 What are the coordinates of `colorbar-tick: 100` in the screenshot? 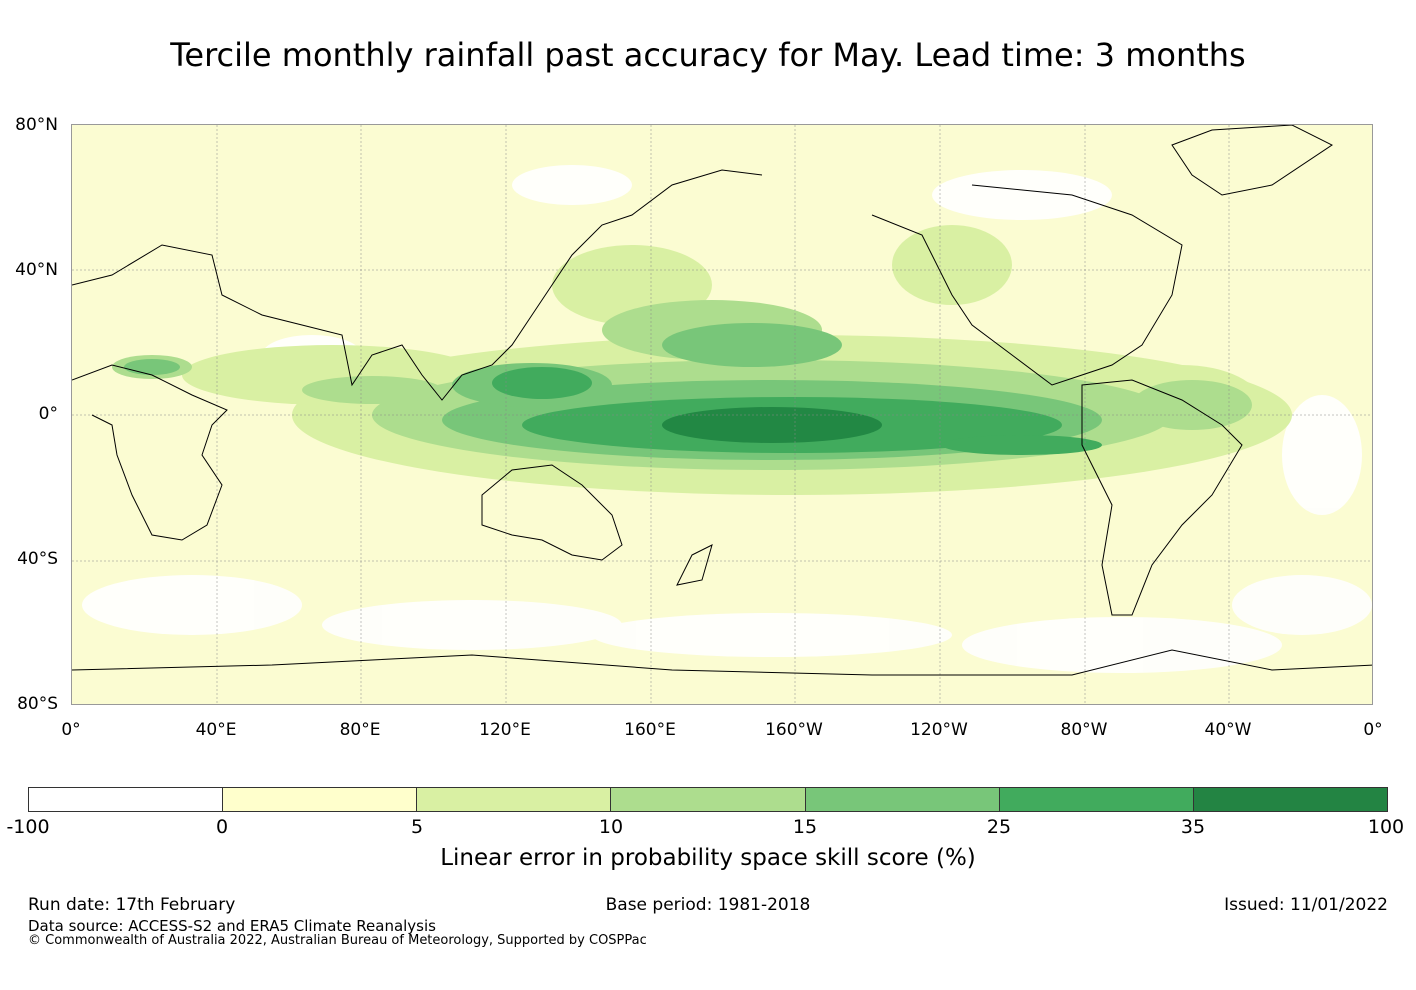 It's located at (1386, 827).